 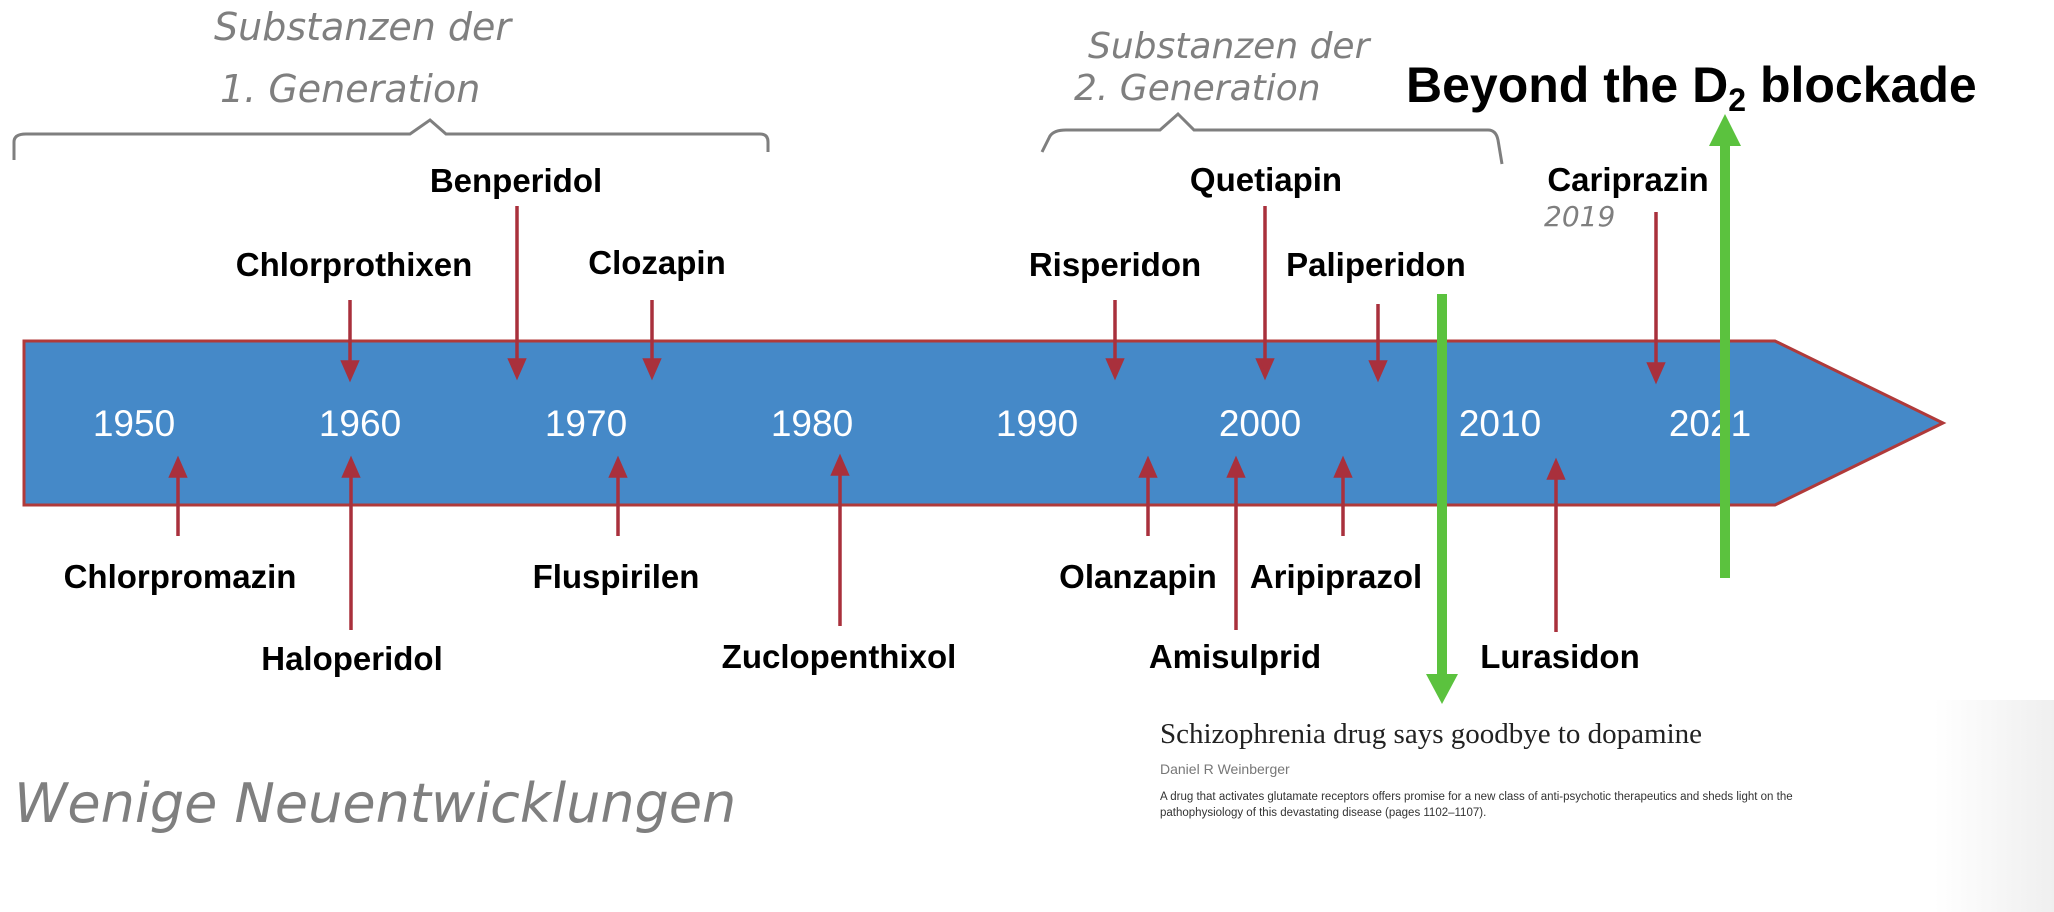 What do you see at coordinates (657, 262) in the screenshot?
I see `drug-label-above: Clozapin` at bounding box center [657, 262].